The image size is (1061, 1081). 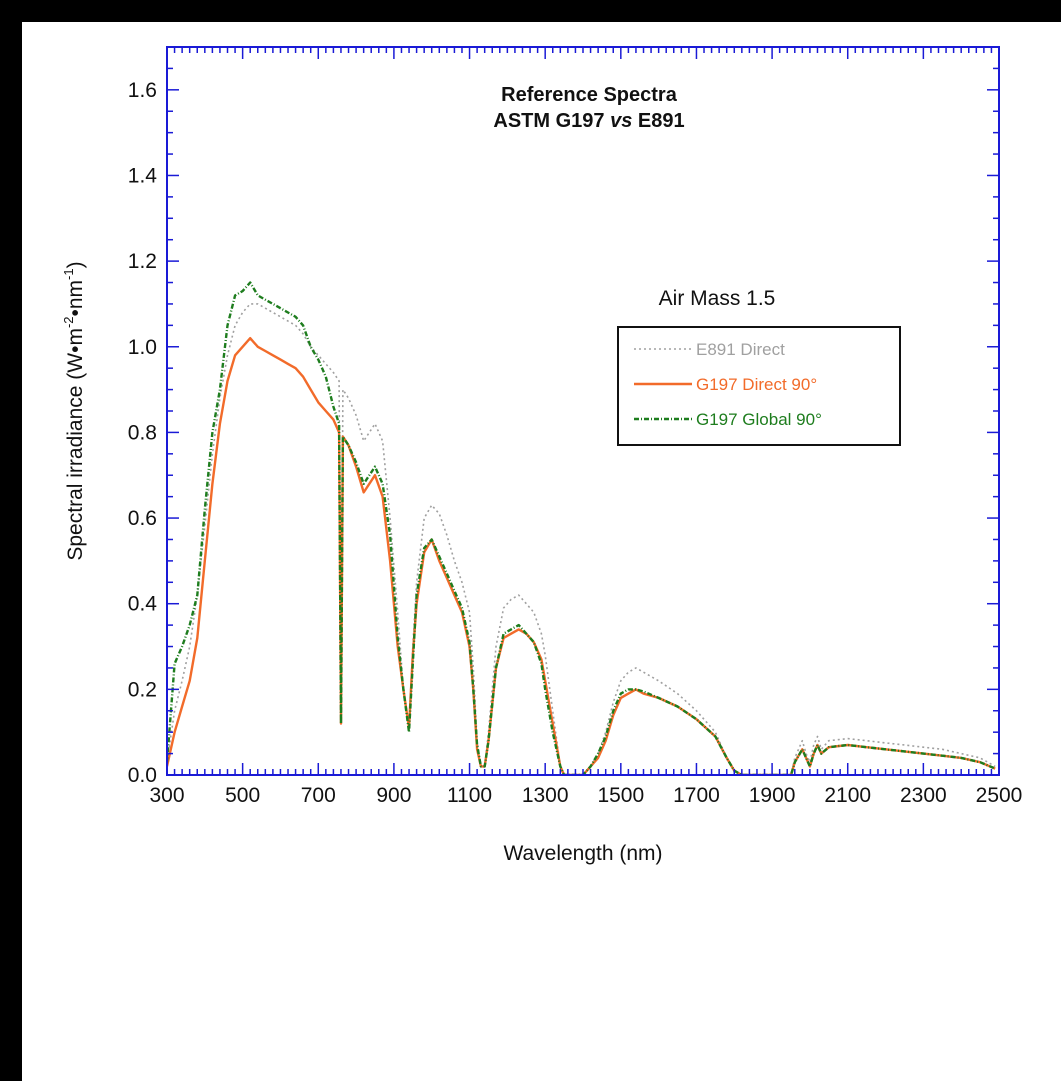 I want to click on y-tick-label: 0.4, so click(x=143, y=604).